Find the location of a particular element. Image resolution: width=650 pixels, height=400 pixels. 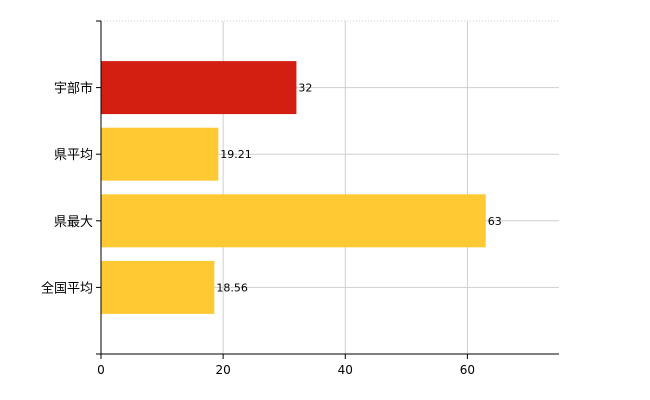

x-tick-label-4: 60 is located at coordinates (467, 370).